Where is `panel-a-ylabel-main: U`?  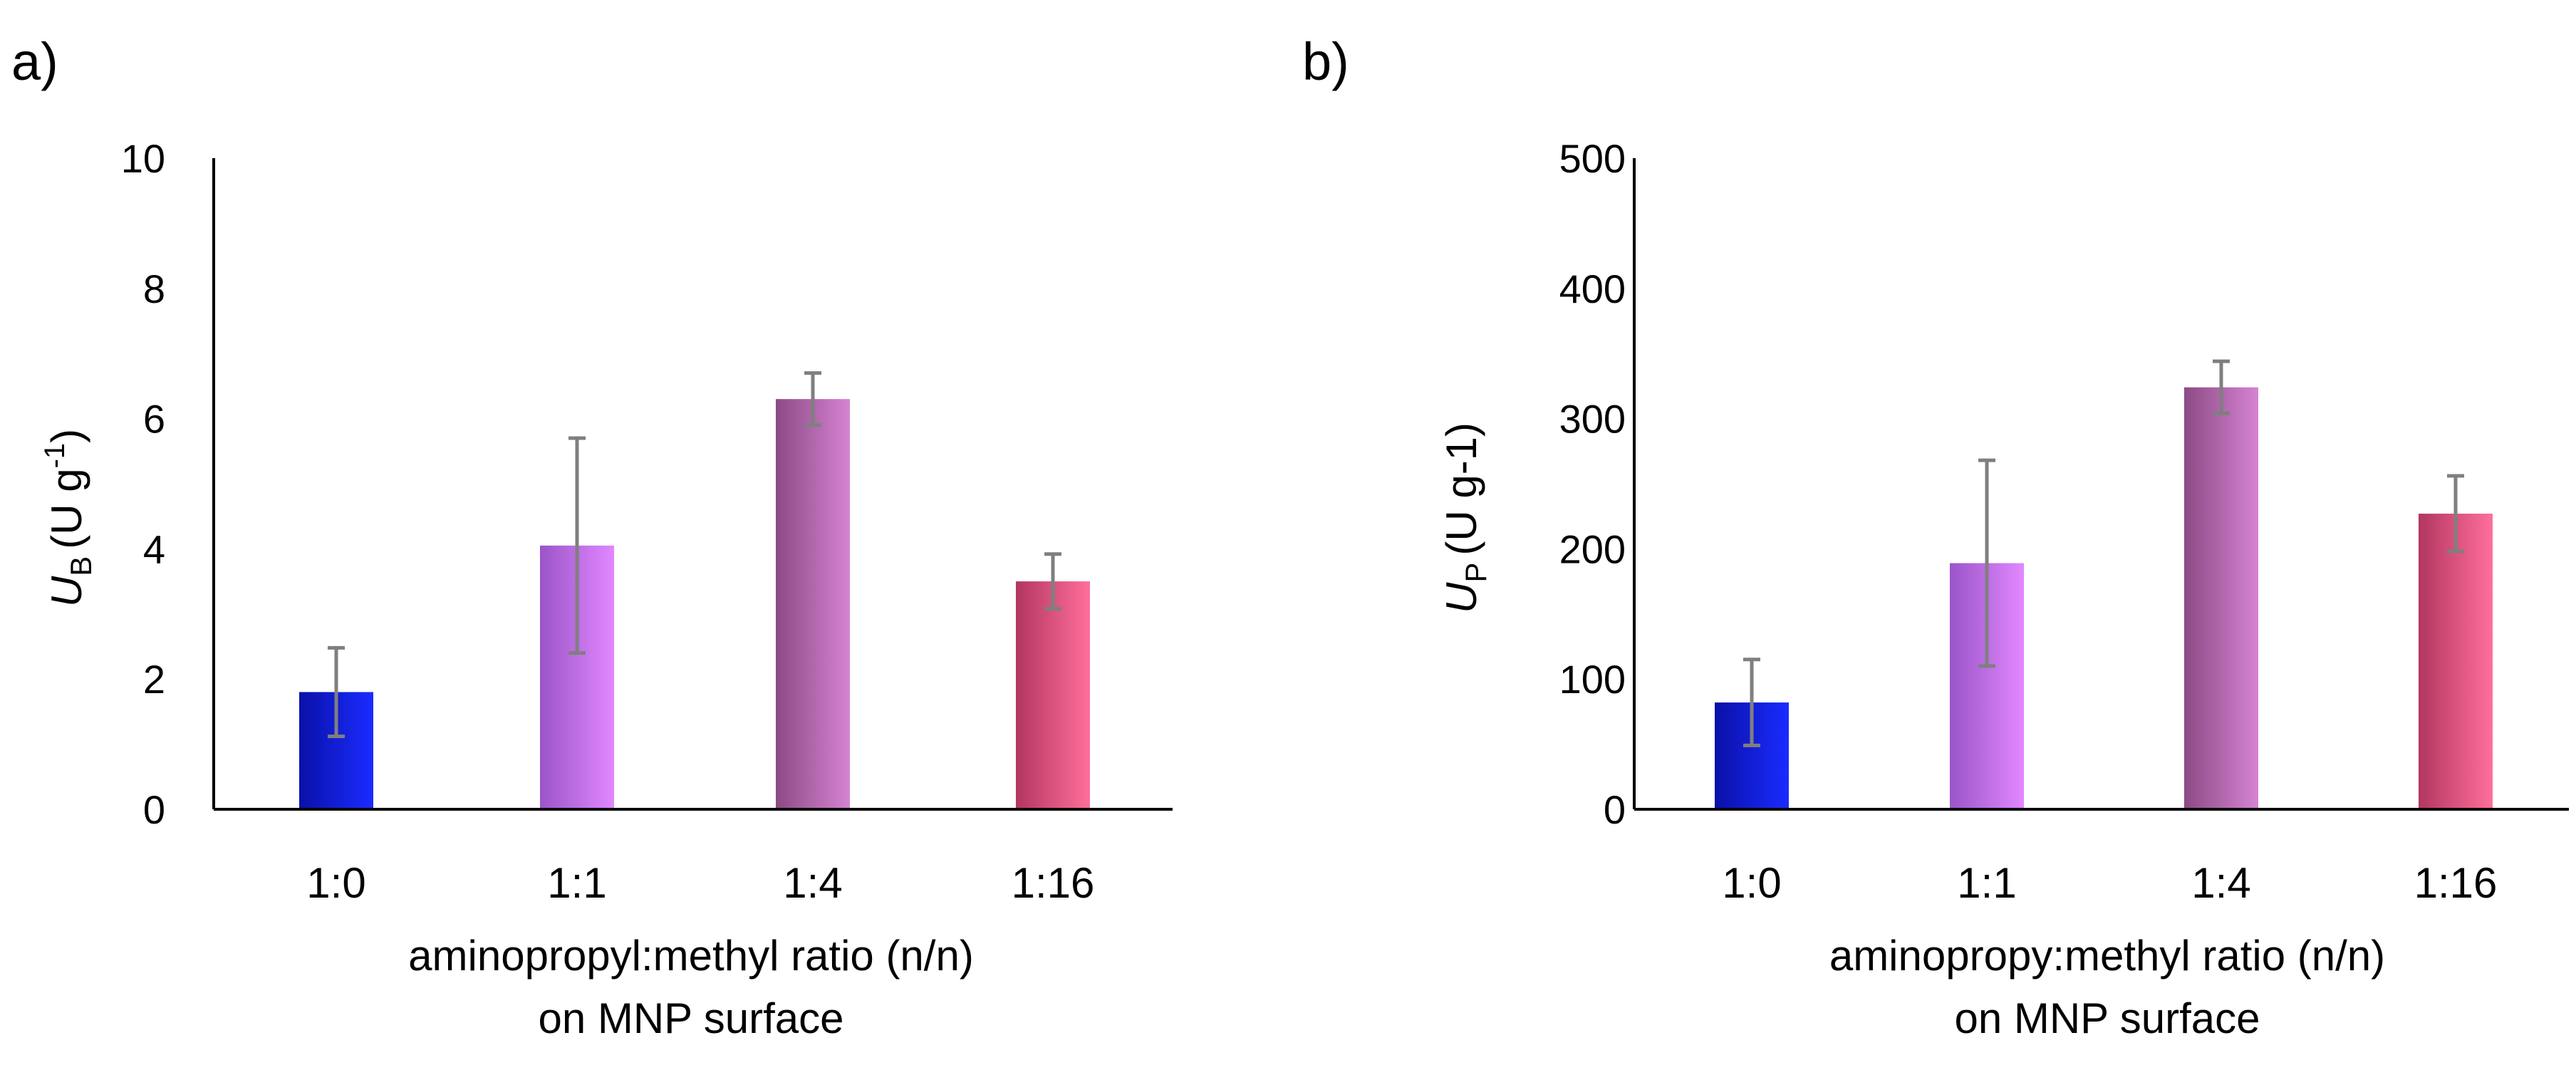
panel-a-ylabel-main: U is located at coordinates (66, 591).